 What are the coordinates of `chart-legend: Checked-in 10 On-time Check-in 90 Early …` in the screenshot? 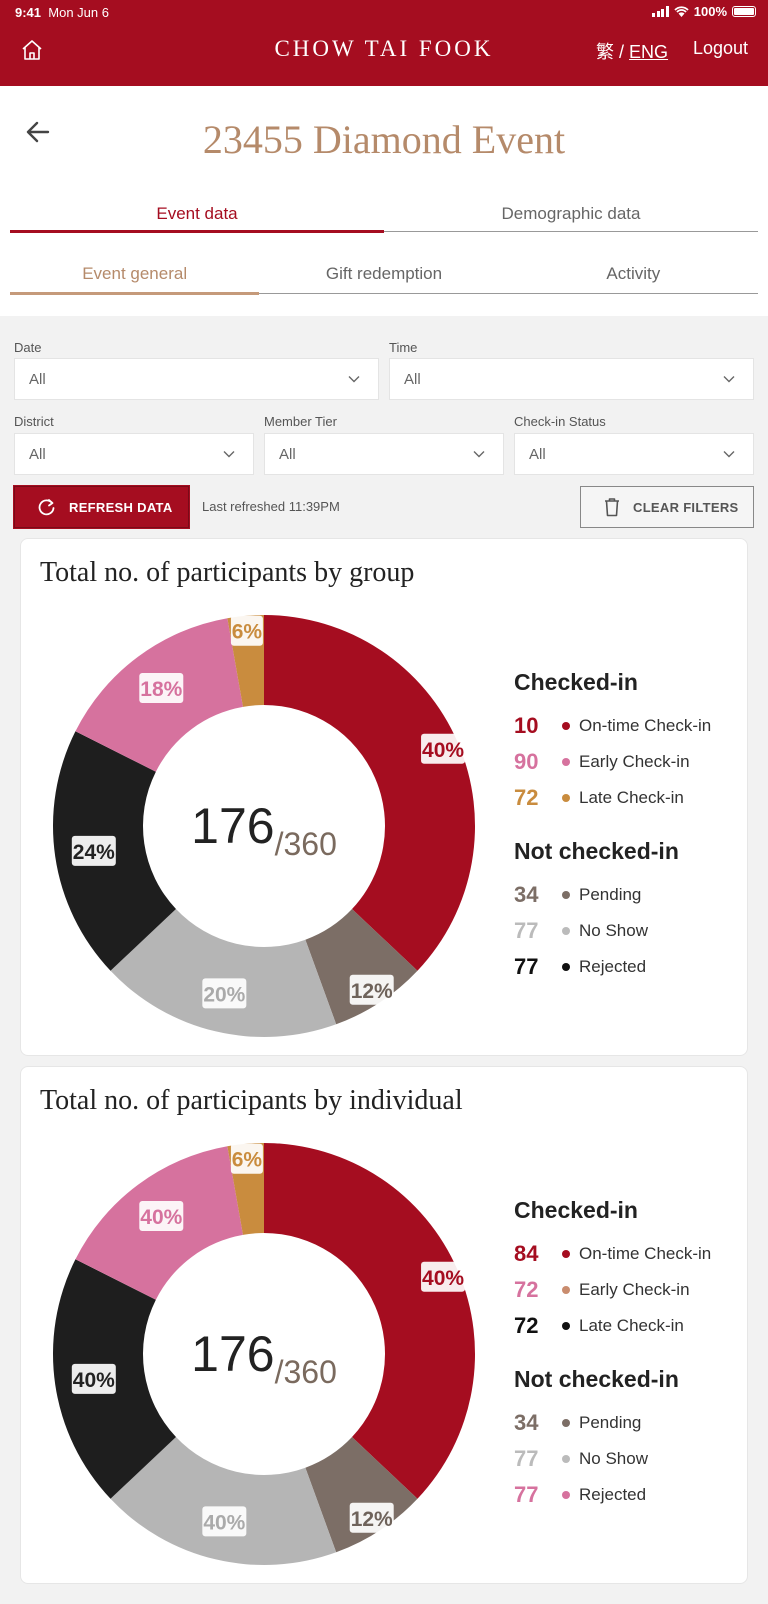 It's located at (612, 827).